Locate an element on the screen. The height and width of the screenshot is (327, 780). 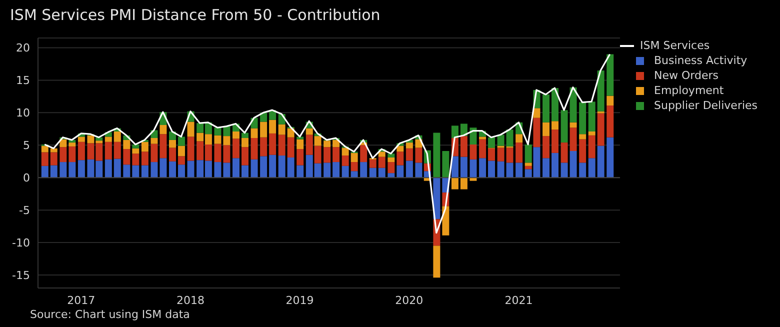
y-tick-label: -10 is located at coordinates (21, 243).